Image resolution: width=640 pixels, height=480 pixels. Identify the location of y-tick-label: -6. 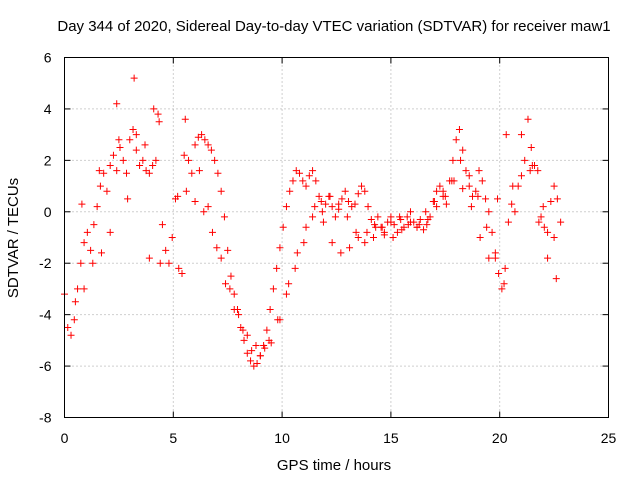
(45, 366).